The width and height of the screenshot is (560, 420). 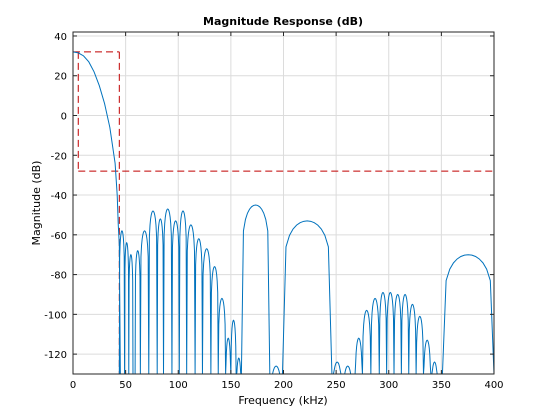 What do you see at coordinates (178, 385) in the screenshot?
I see `x-tick-label: 100` at bounding box center [178, 385].